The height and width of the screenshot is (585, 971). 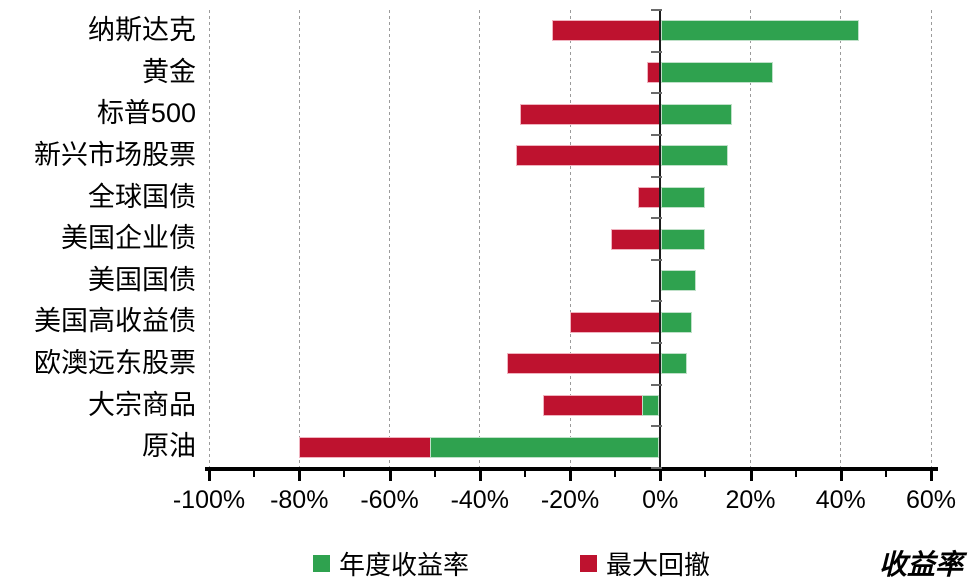 I want to click on x-tick-label: 60%, so click(x=931, y=500).